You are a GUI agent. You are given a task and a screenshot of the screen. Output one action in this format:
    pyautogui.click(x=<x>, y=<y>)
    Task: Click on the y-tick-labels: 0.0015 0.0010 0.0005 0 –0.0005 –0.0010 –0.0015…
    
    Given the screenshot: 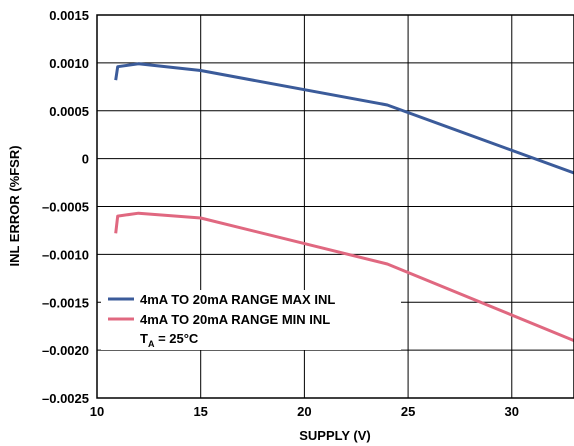 What is the action you would take?
    pyautogui.click(x=65, y=207)
    